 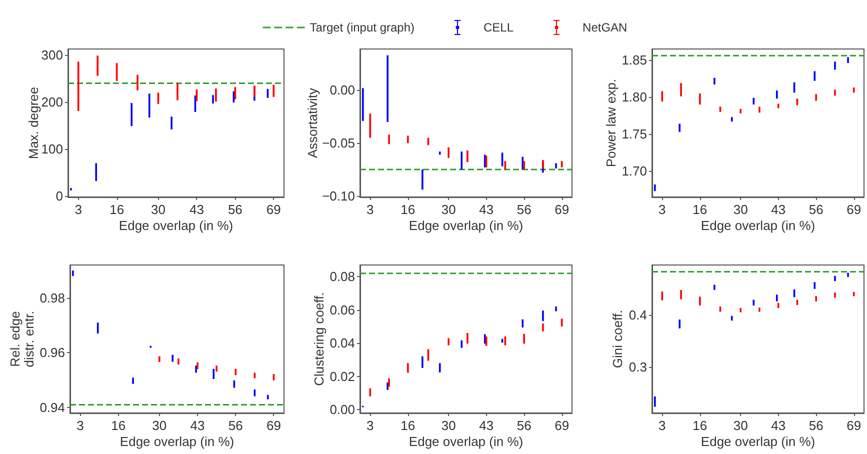 I want to click on y-tick-label: 0.4, so click(x=637, y=314).